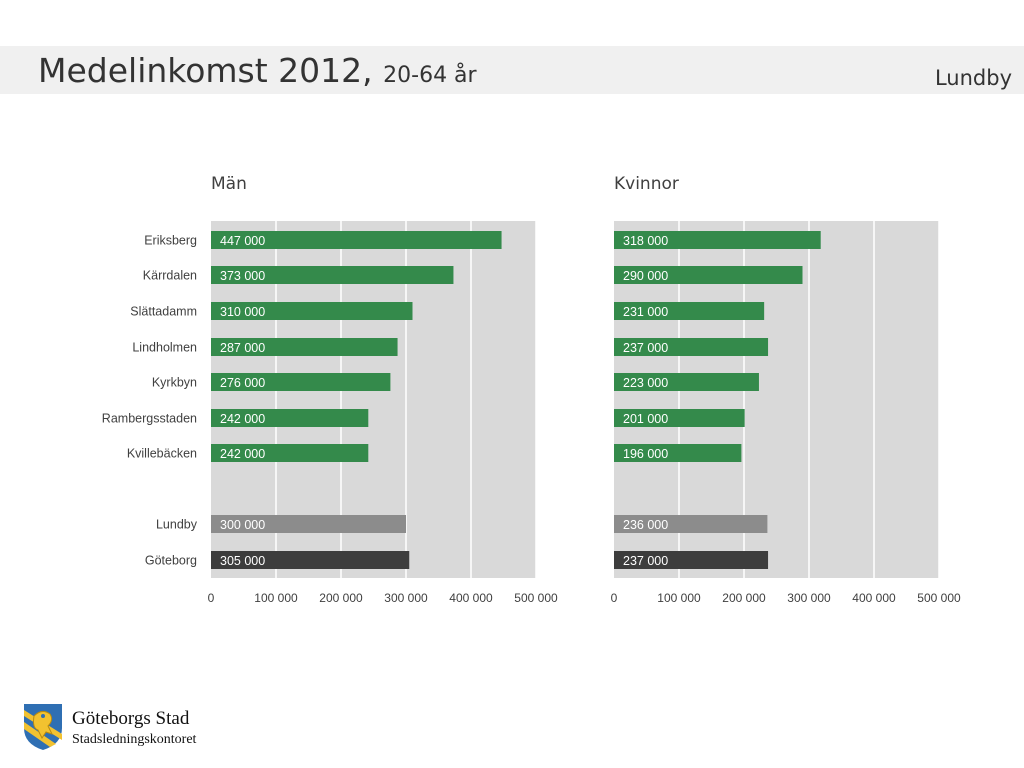 Image resolution: width=1024 pixels, height=768 pixels. Describe the element at coordinates (134, 739) in the screenshot. I see `logo-department: Stadsledningskontoret` at that location.